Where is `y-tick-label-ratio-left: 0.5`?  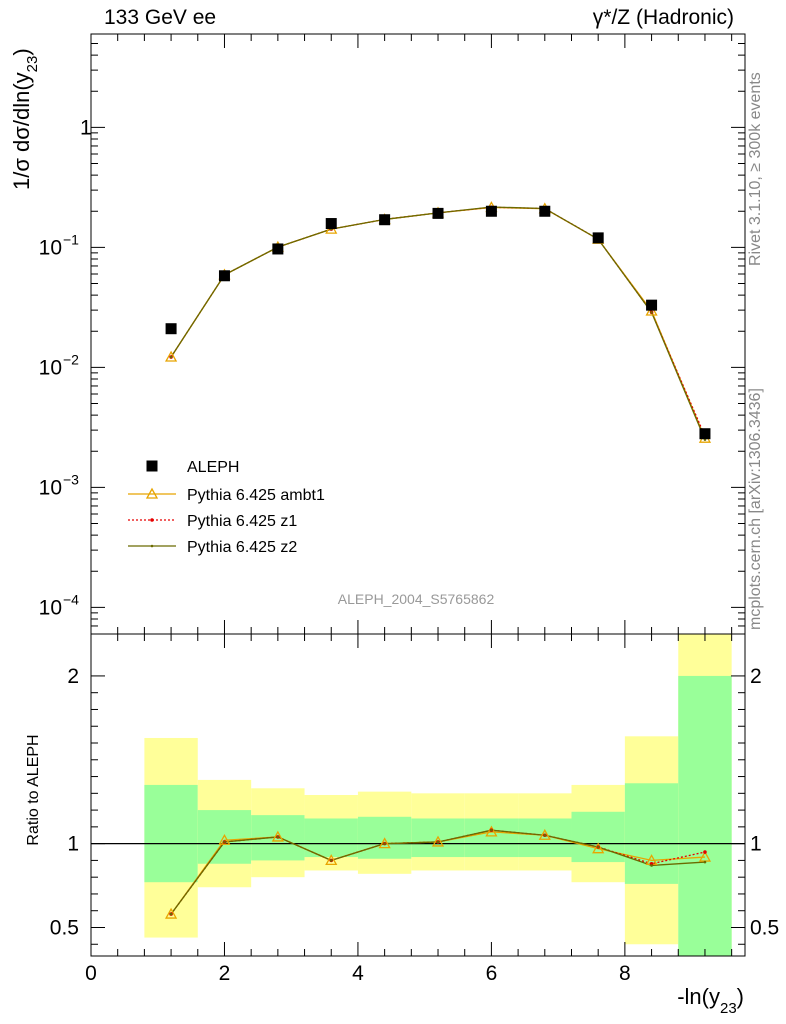
y-tick-label-ratio-left: 0.5 is located at coordinates (64, 927).